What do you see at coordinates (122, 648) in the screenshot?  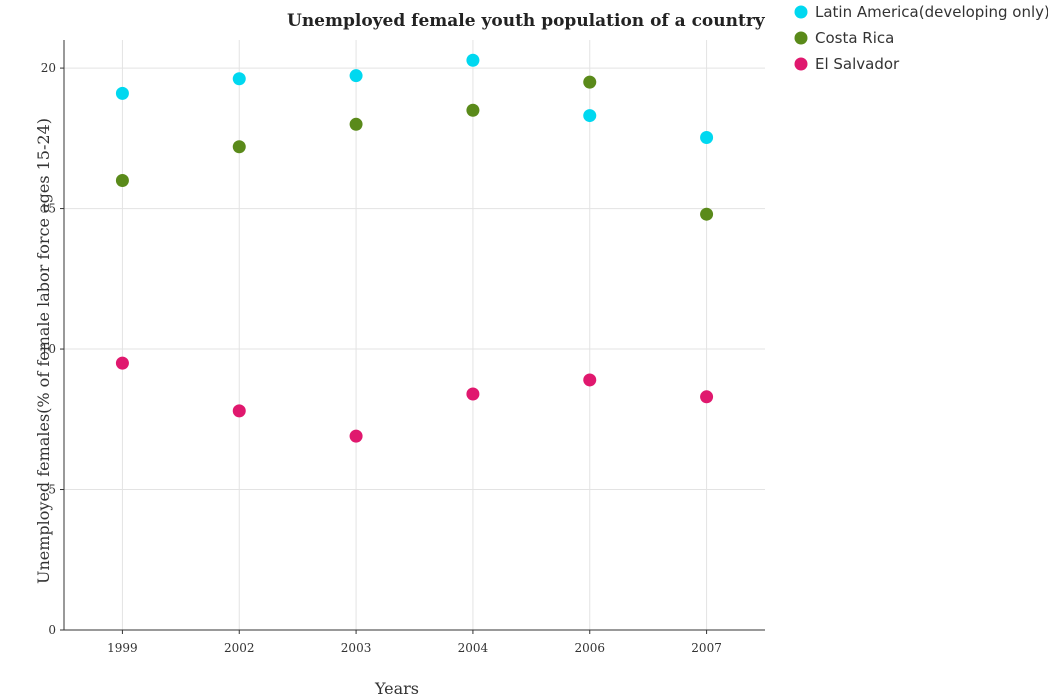 I see `x-tick-label: 1999` at bounding box center [122, 648].